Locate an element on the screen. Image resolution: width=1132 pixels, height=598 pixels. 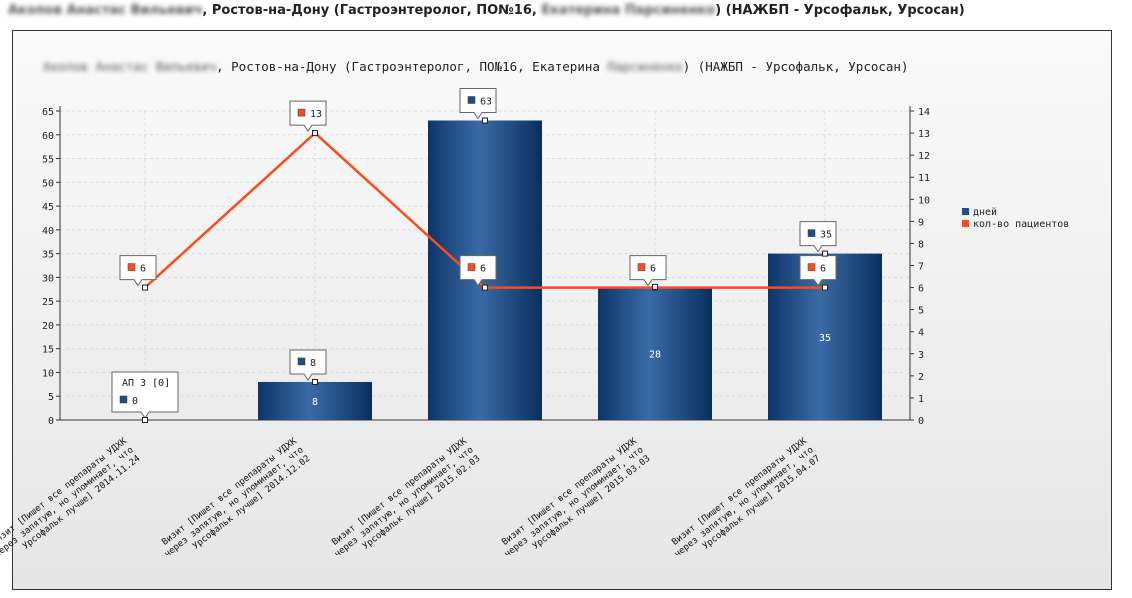
title-text-end: ) (НАЖБП - Урсофальк, Урсосан) is located at coordinates (840, 10).